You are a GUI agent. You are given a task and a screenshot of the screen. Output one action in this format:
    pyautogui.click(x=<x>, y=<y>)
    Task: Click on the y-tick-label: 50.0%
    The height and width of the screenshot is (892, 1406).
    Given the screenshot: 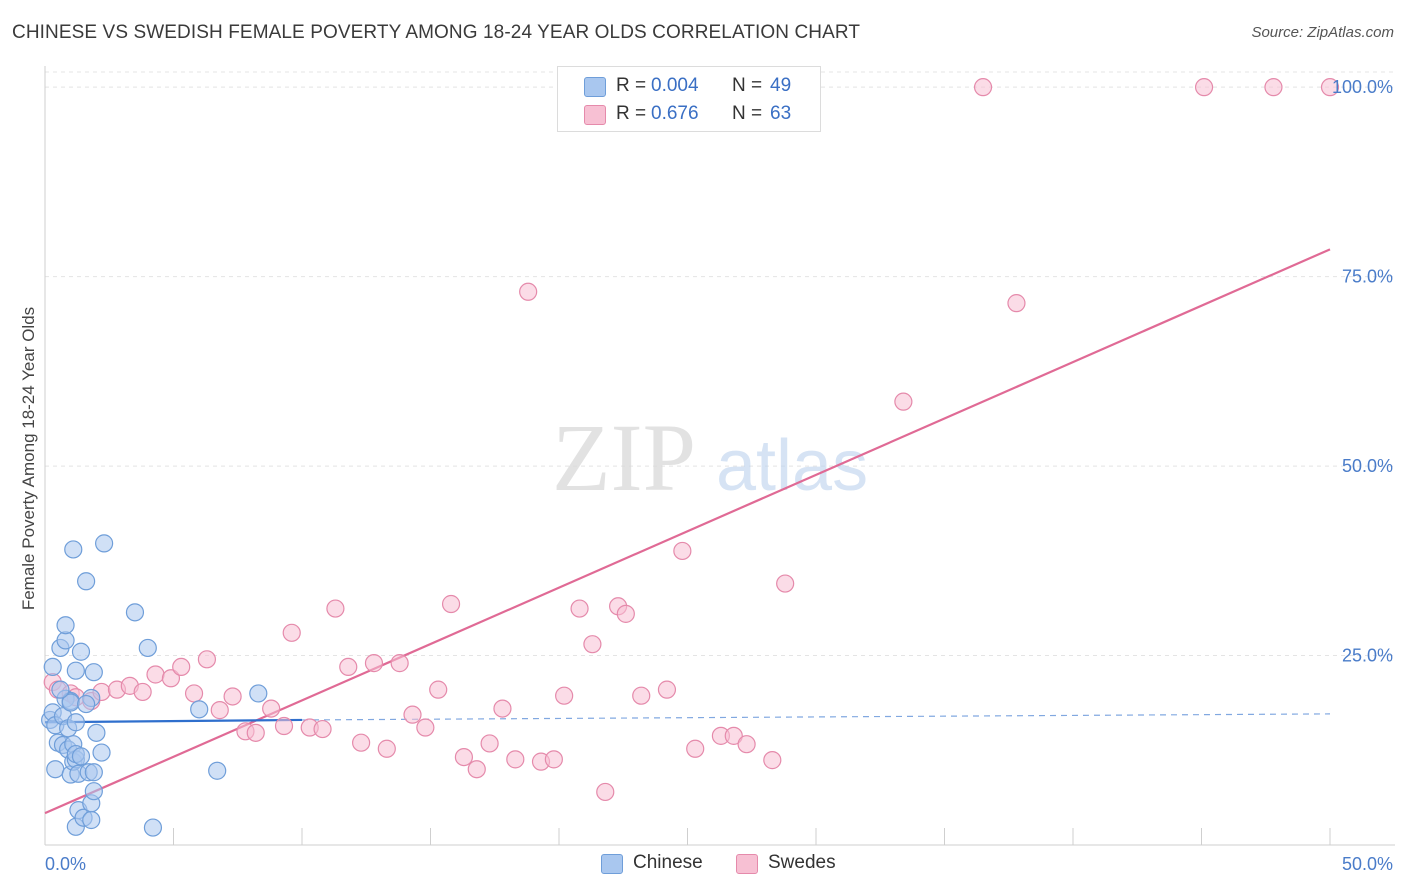 What is the action you would take?
    pyautogui.click(x=1367, y=466)
    